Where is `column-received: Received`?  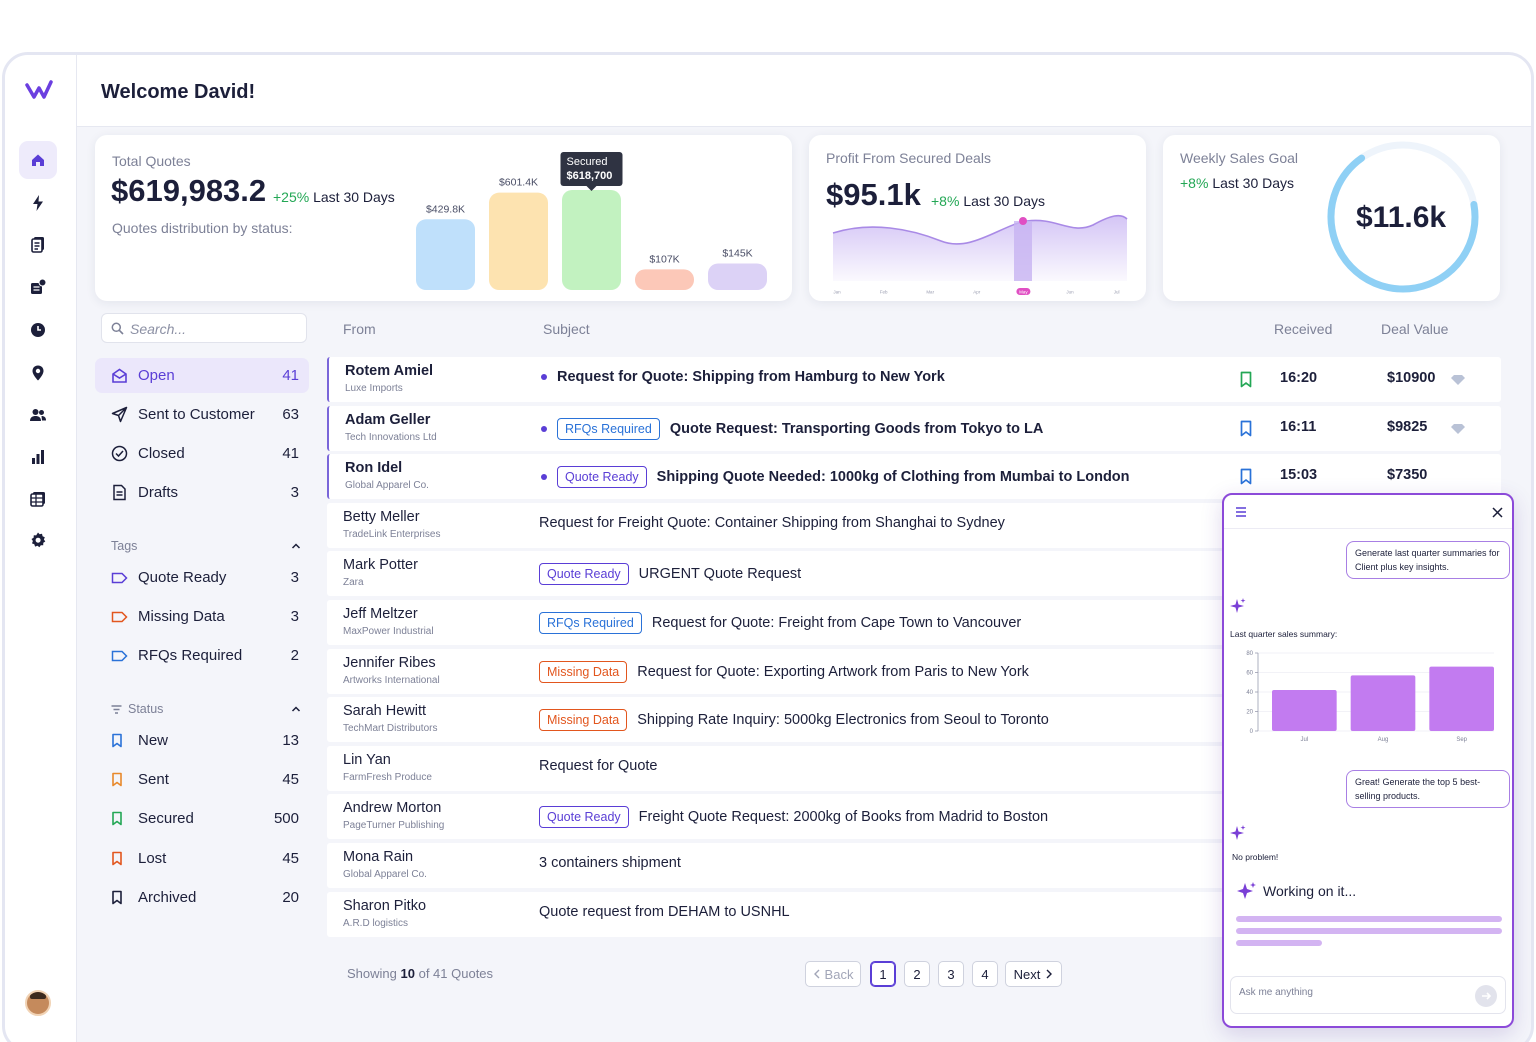 column-received: Received is located at coordinates (1303, 329).